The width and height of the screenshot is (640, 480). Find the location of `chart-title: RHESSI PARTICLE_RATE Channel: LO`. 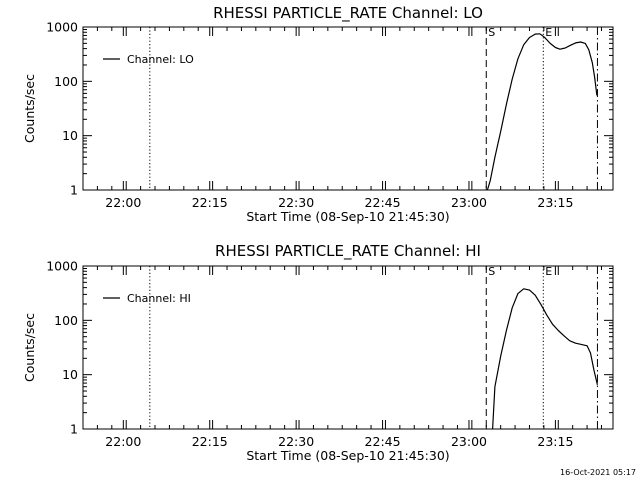

chart-title: RHESSI PARTICLE_RATE Channel: LO is located at coordinates (348, 13).